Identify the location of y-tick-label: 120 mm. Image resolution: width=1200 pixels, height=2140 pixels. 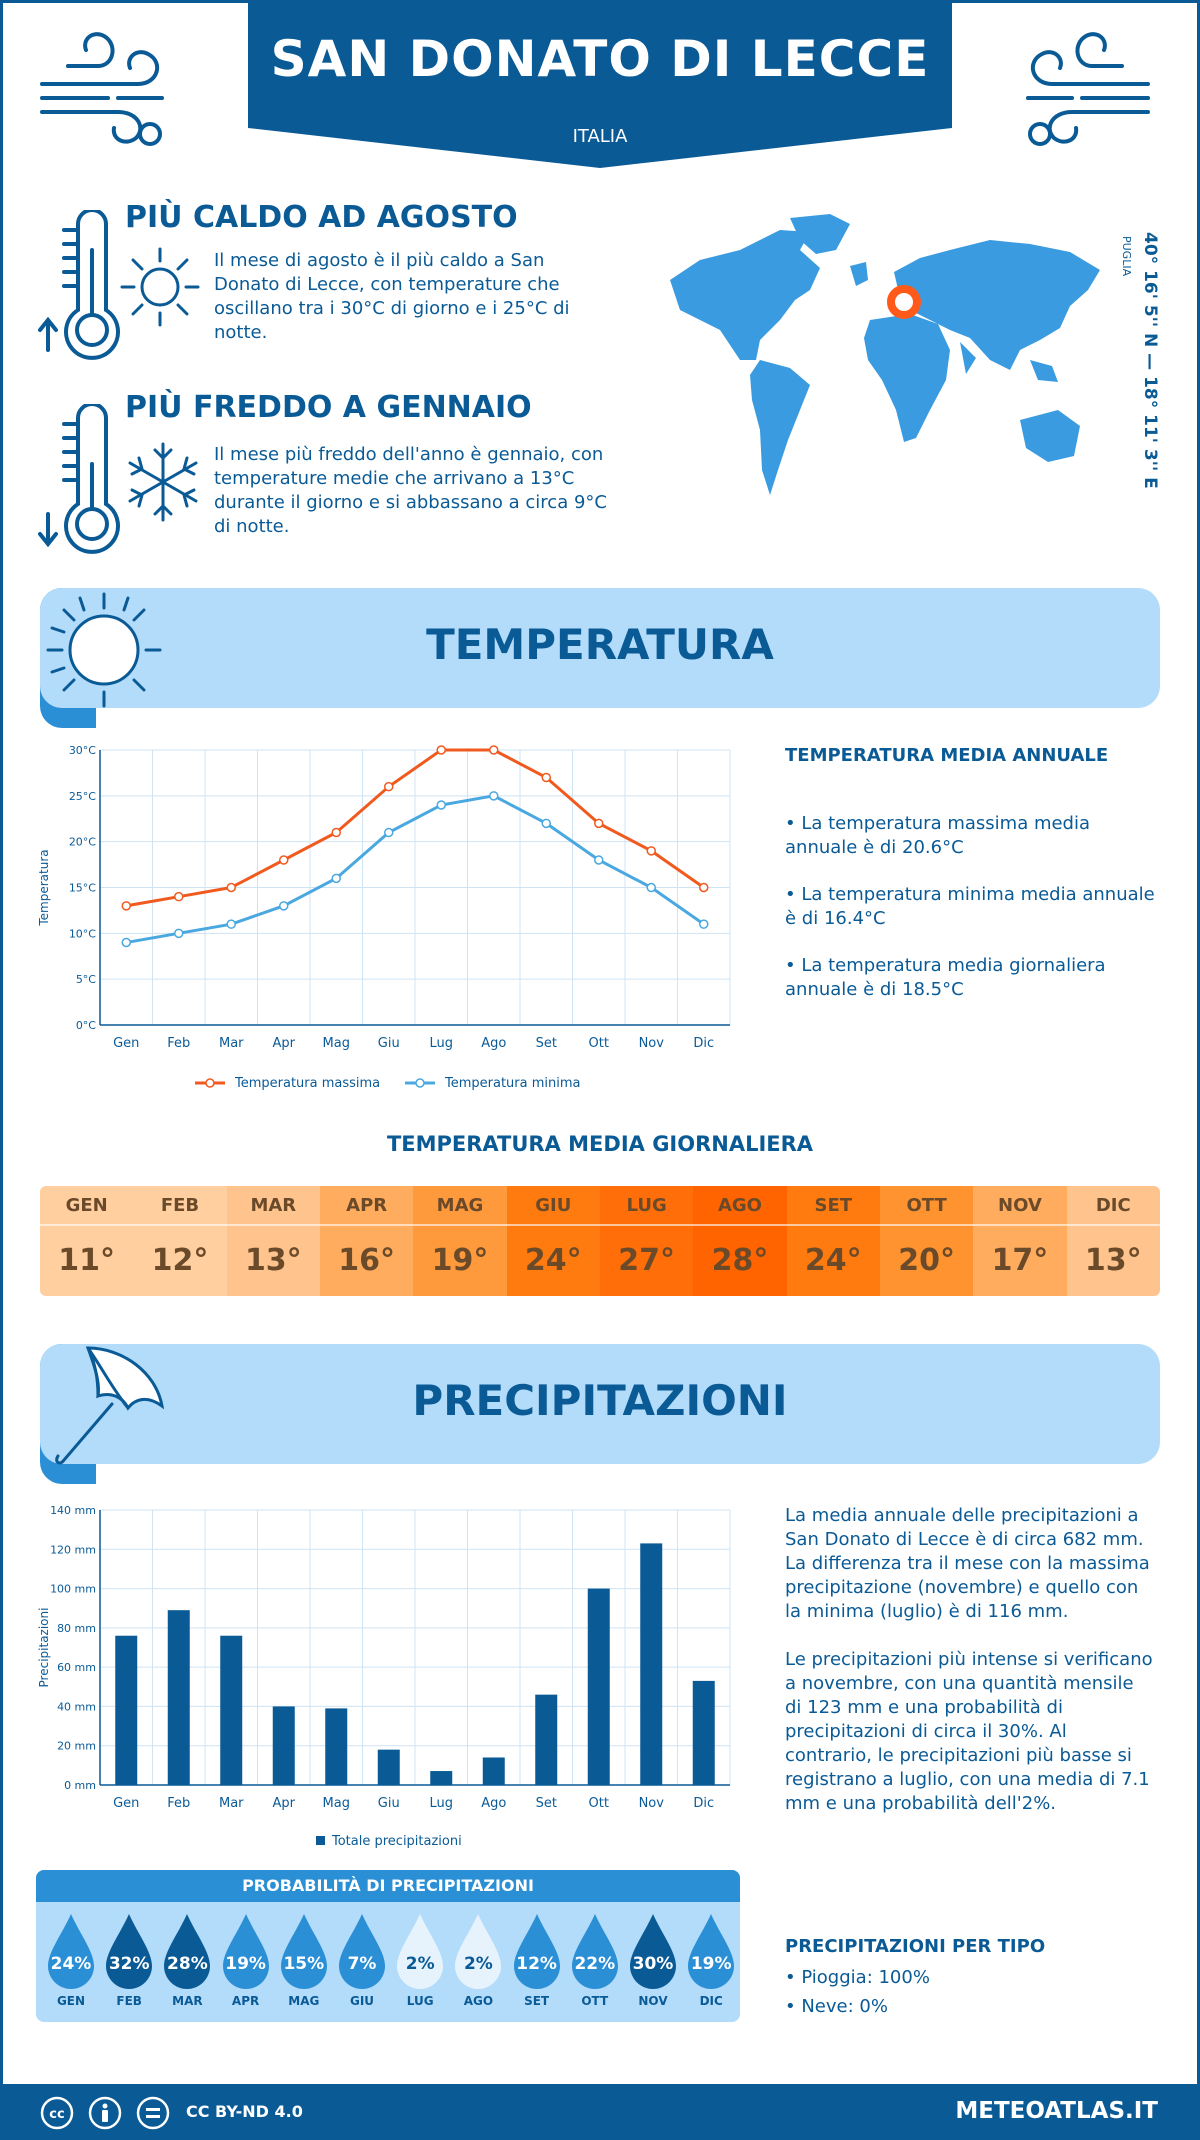
(73, 1549).